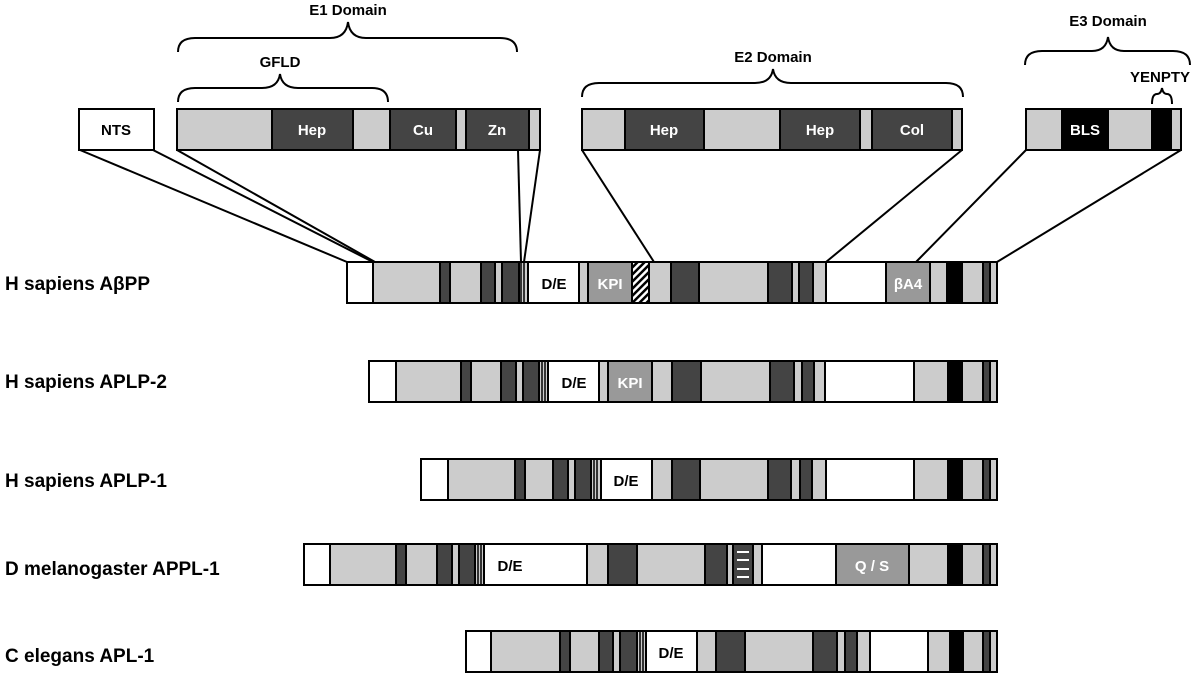  What do you see at coordinates (80, 656) in the screenshot?
I see `protein-name-apl1: C elegans APL-1` at bounding box center [80, 656].